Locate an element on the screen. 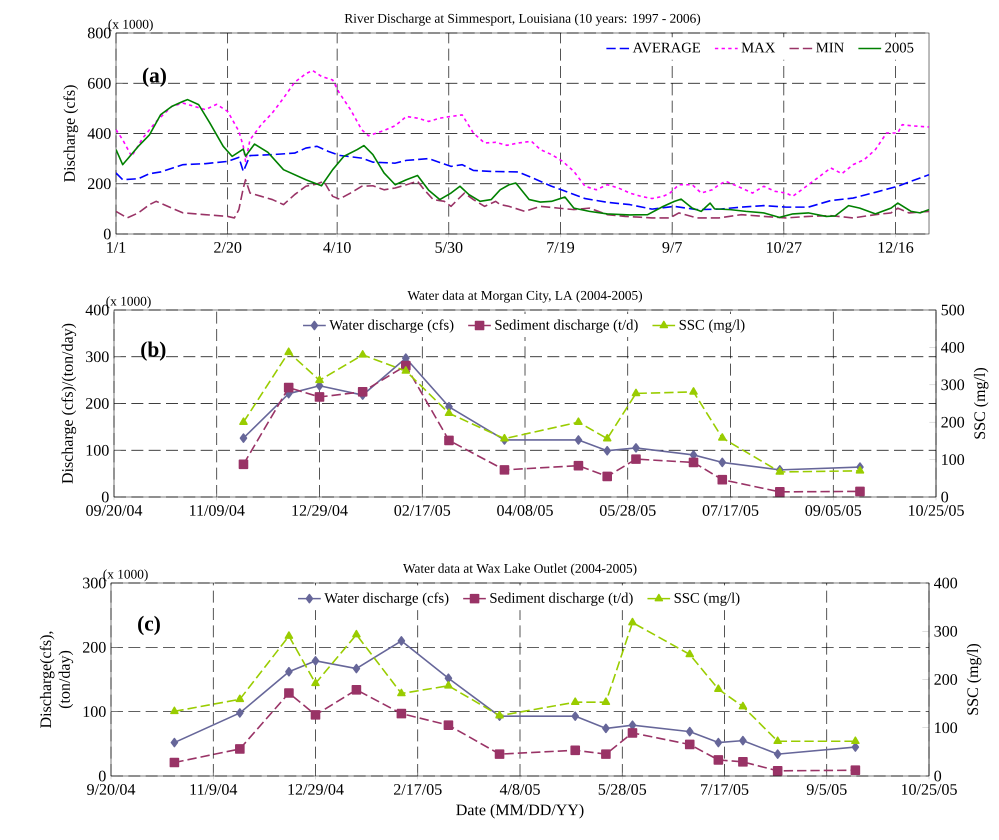  x-tick-label: 09/05/05 is located at coordinates (833, 510).